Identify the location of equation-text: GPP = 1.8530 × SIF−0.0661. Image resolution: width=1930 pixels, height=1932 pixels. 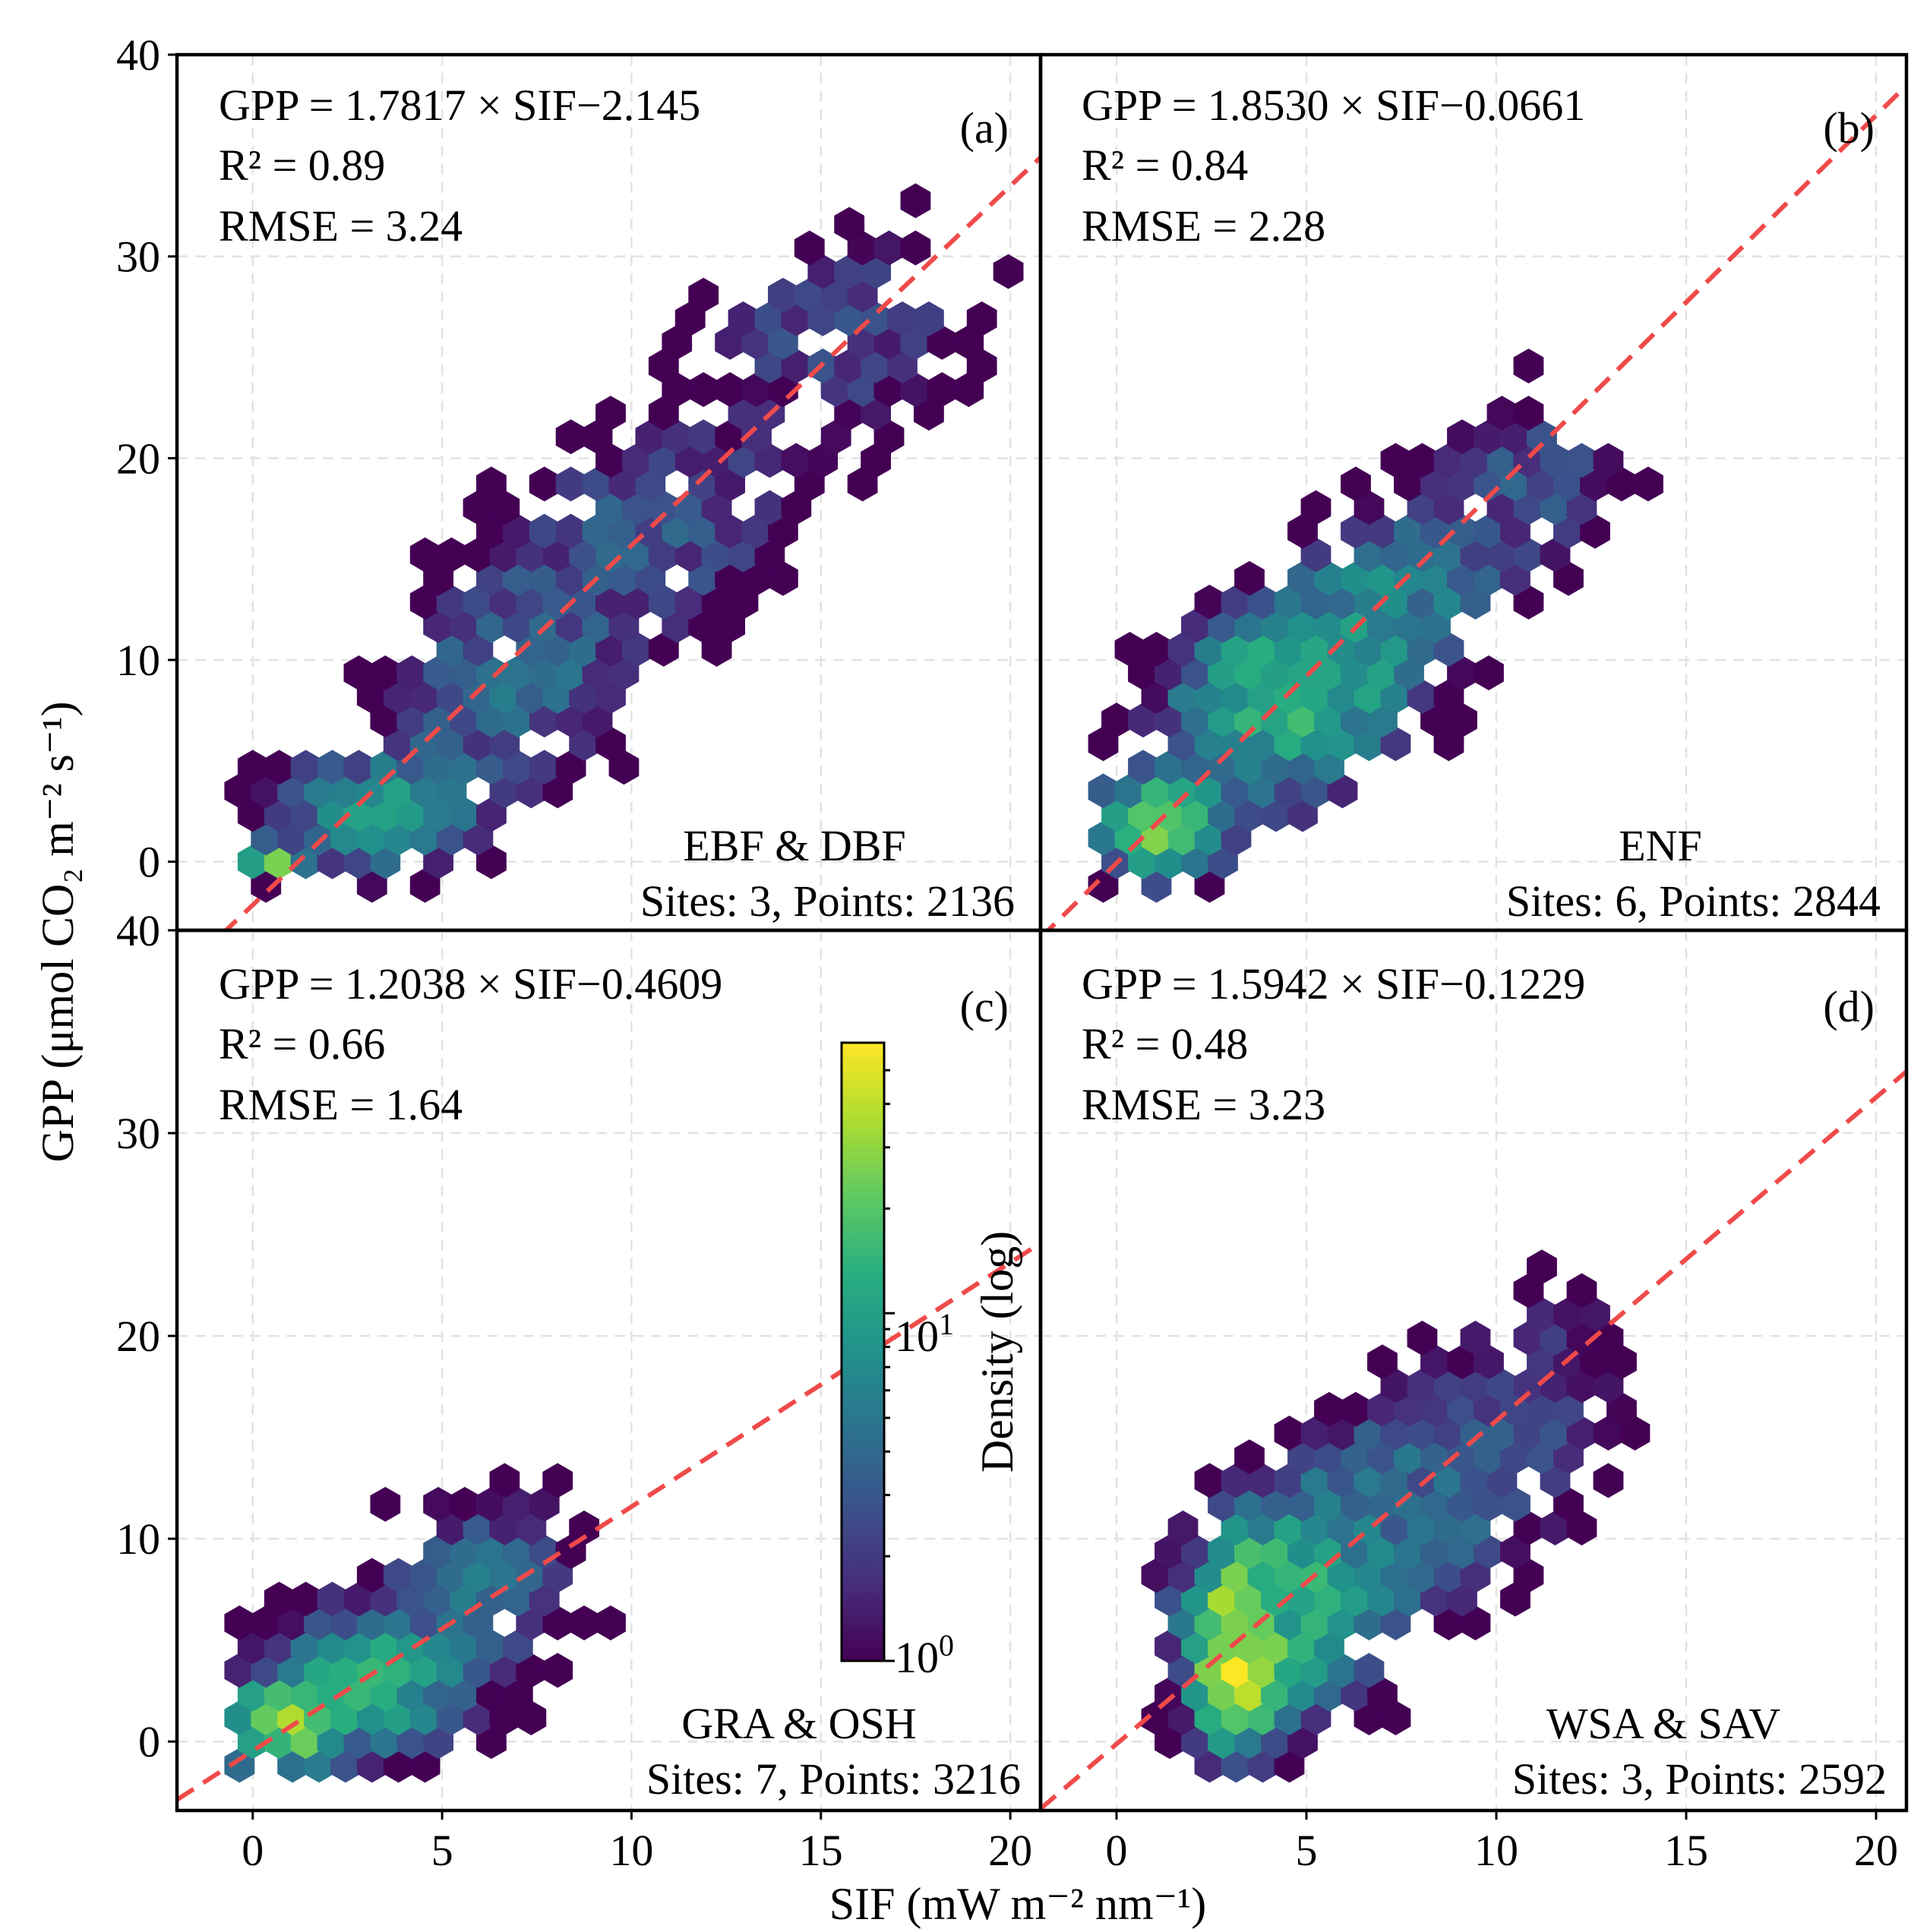
(1333, 105).